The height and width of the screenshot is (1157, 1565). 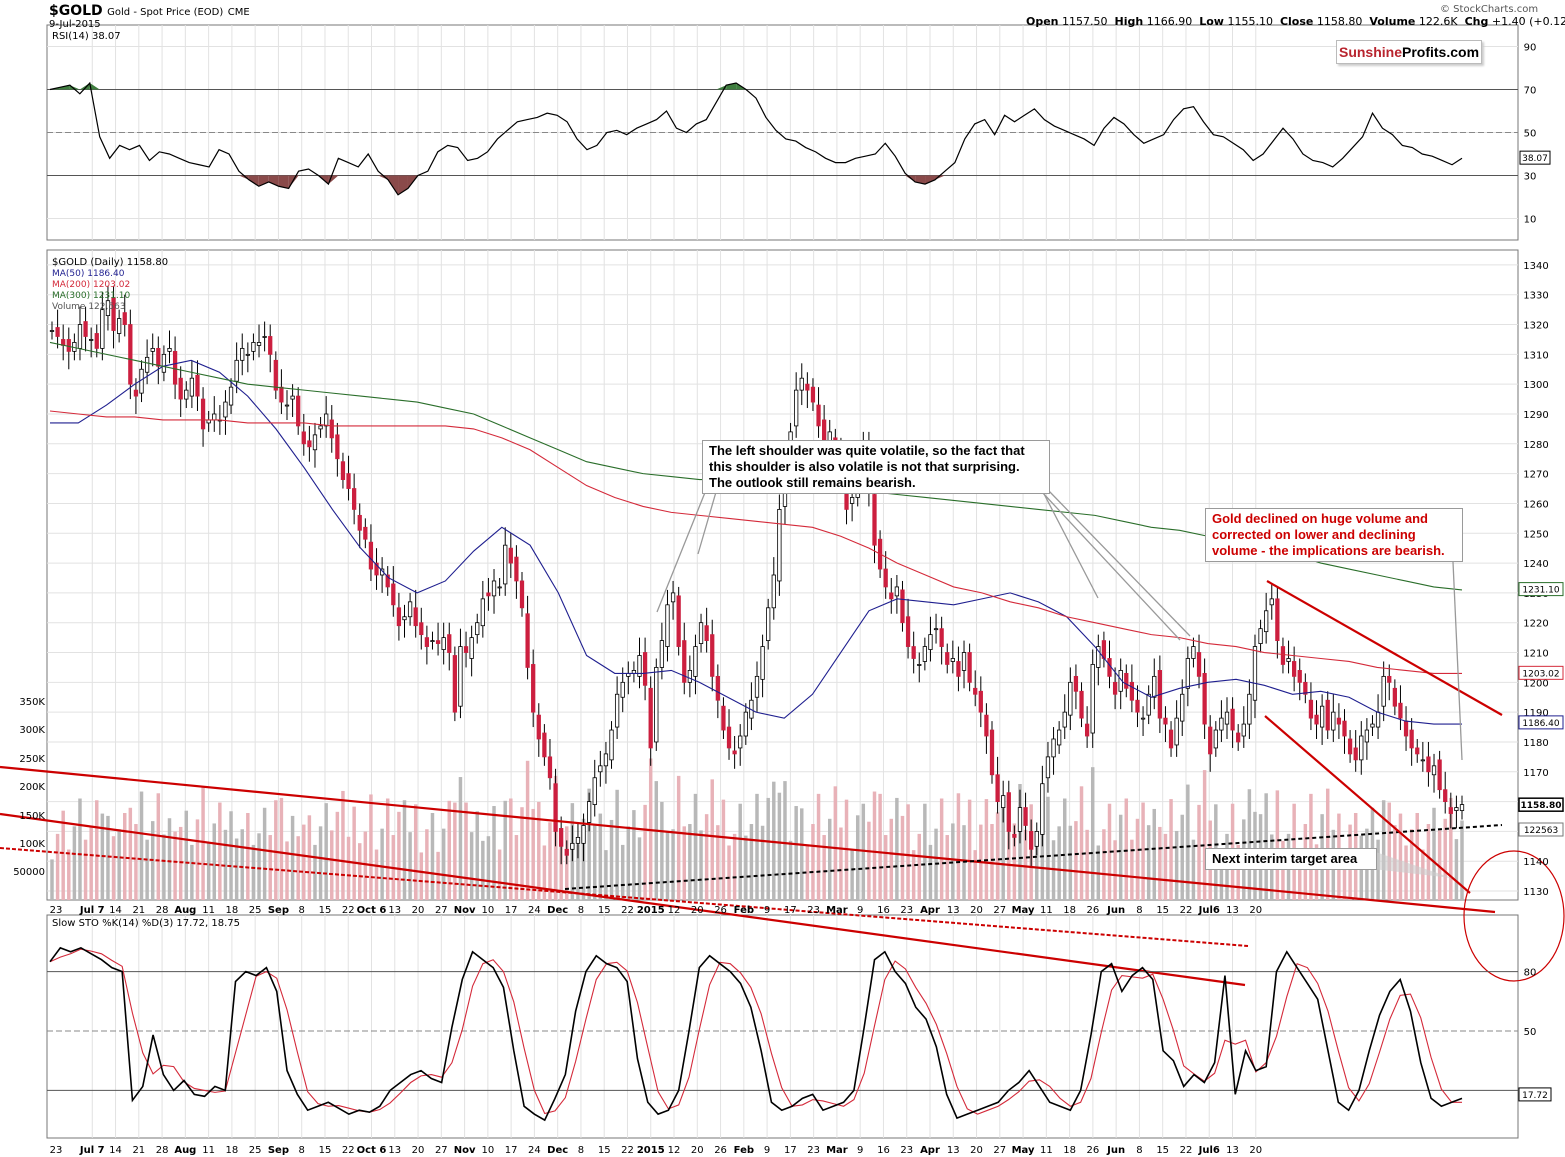 I want to click on x-tick-label: 21, so click(x=138, y=1150).